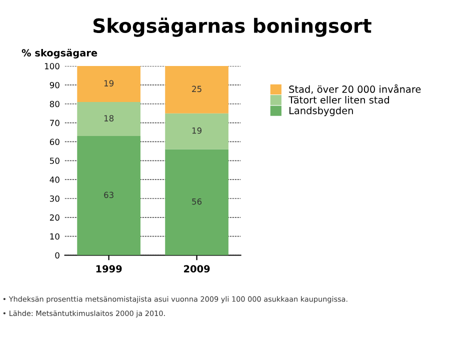 This screenshot has width=463, height=357. What do you see at coordinates (55, 236) in the screenshot?
I see `y-tick-label: 10` at bounding box center [55, 236].